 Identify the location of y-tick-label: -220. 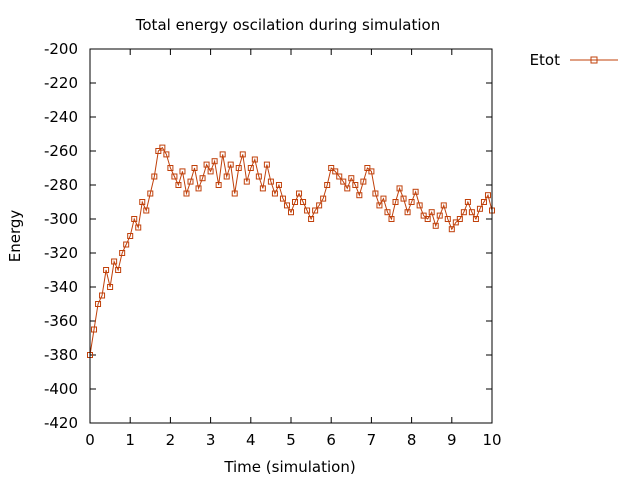
(61, 83).